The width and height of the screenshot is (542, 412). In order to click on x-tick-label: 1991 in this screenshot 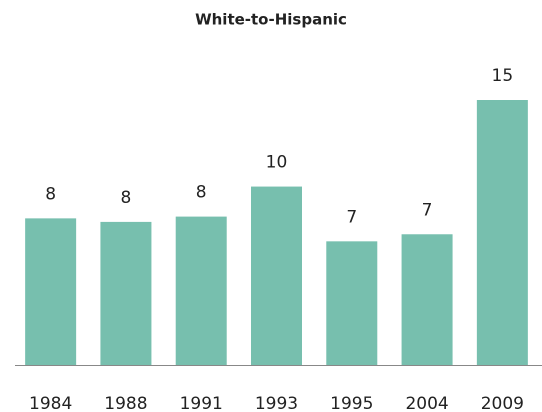, I will do `click(201, 403)`.